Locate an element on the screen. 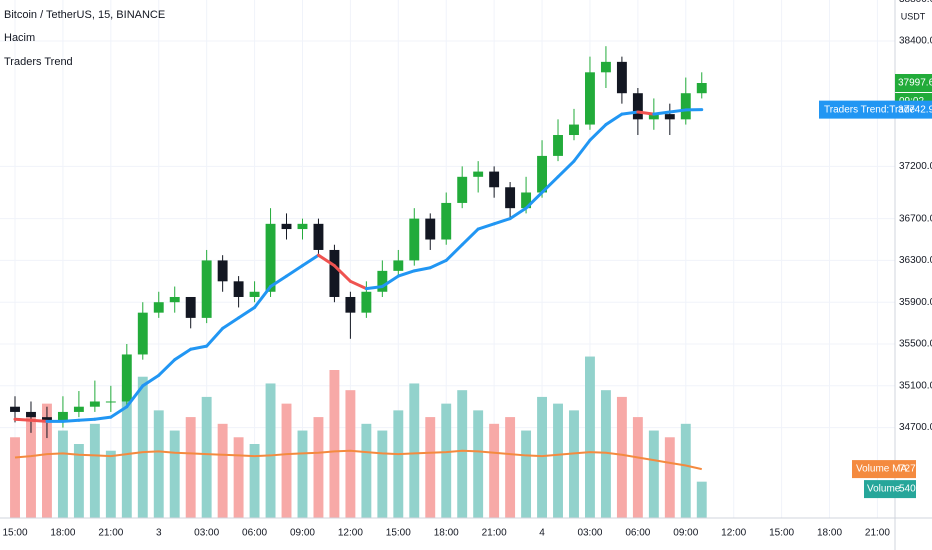 The height and width of the screenshot is (550, 932). y-tick-label: 36700.00 is located at coordinates (915, 218).